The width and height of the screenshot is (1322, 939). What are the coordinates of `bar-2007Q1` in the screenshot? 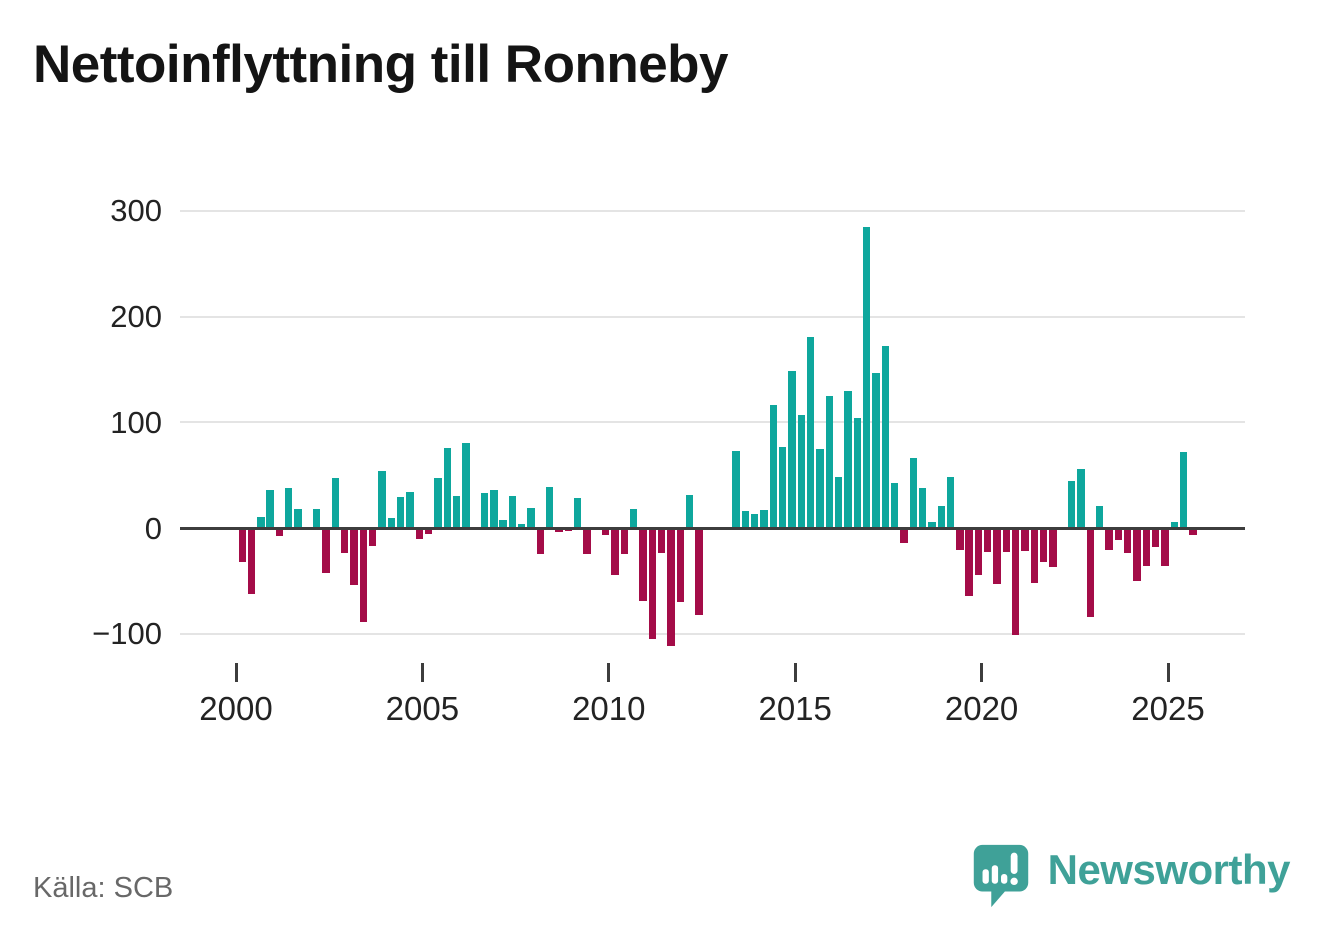 It's located at (503, 523).